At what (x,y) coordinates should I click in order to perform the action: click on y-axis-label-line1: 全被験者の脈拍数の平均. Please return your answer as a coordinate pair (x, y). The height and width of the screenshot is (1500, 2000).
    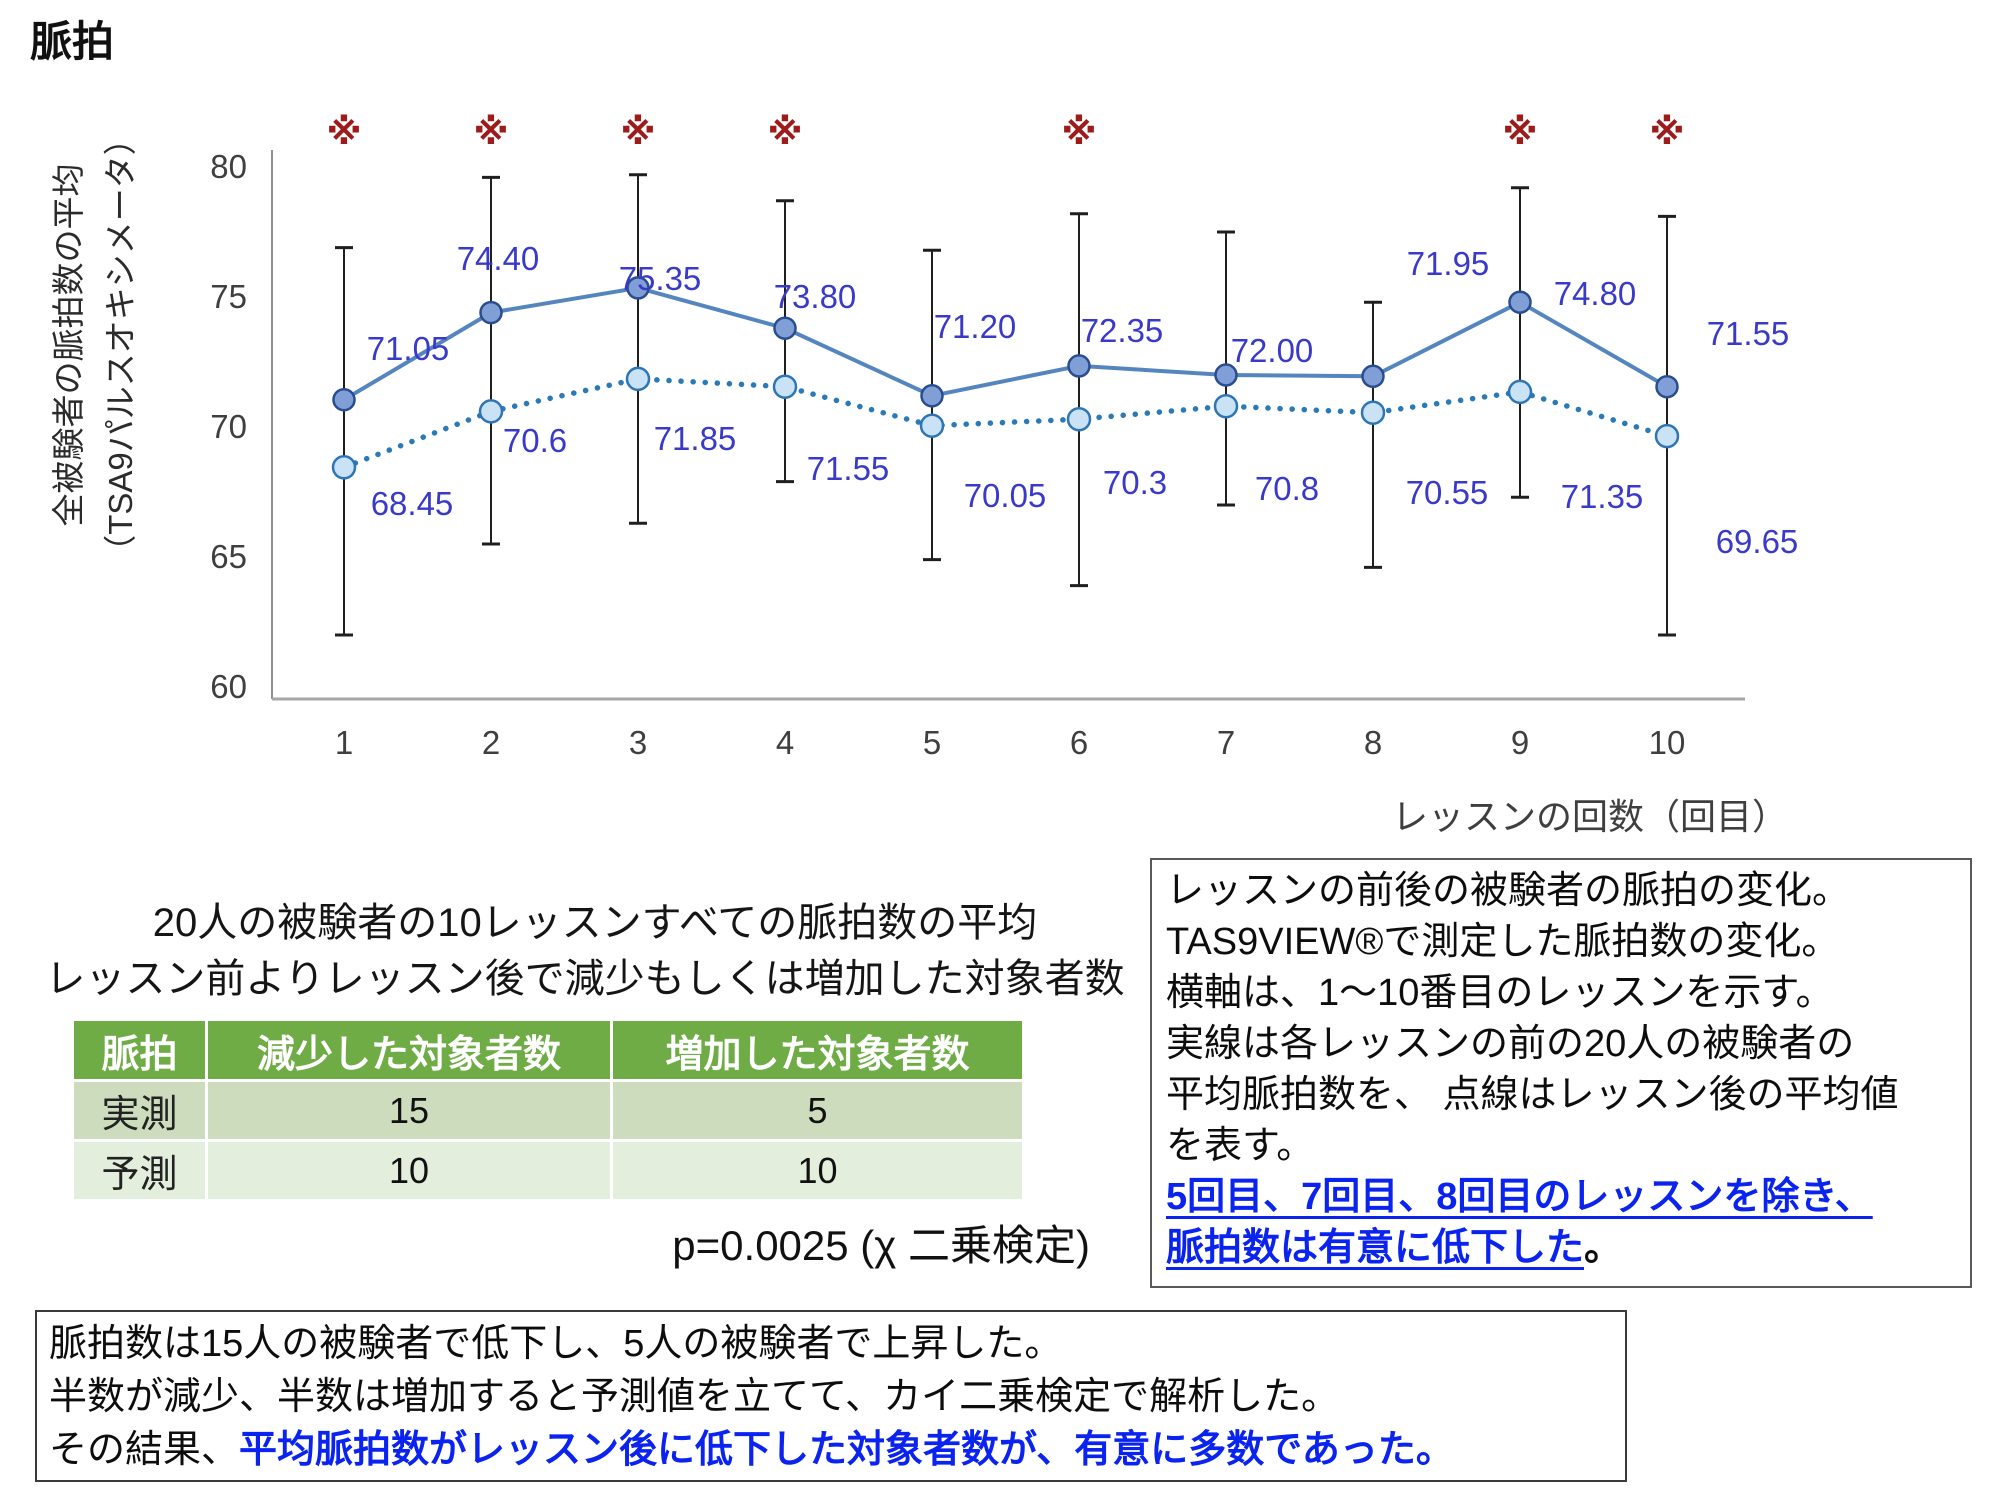
    Looking at the image, I should click on (68, 345).